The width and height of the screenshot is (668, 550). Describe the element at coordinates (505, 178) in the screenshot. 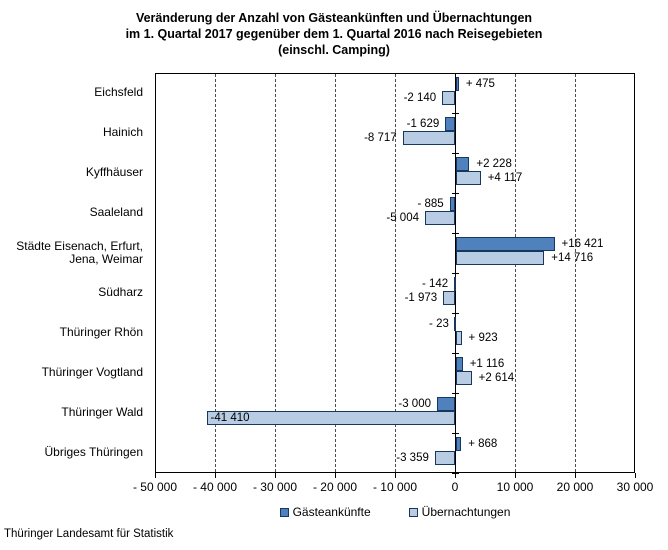

I see `value-label: +4 117` at that location.